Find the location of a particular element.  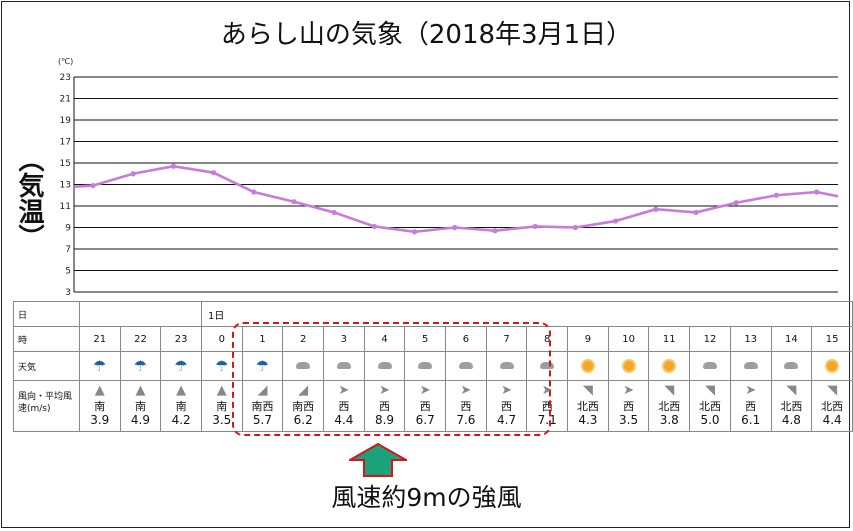

wind-speed: 7.6 is located at coordinates (466, 420).